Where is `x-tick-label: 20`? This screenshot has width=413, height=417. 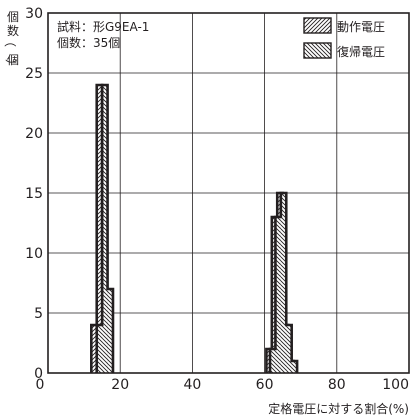
x-tick-label: 20 is located at coordinates (120, 385).